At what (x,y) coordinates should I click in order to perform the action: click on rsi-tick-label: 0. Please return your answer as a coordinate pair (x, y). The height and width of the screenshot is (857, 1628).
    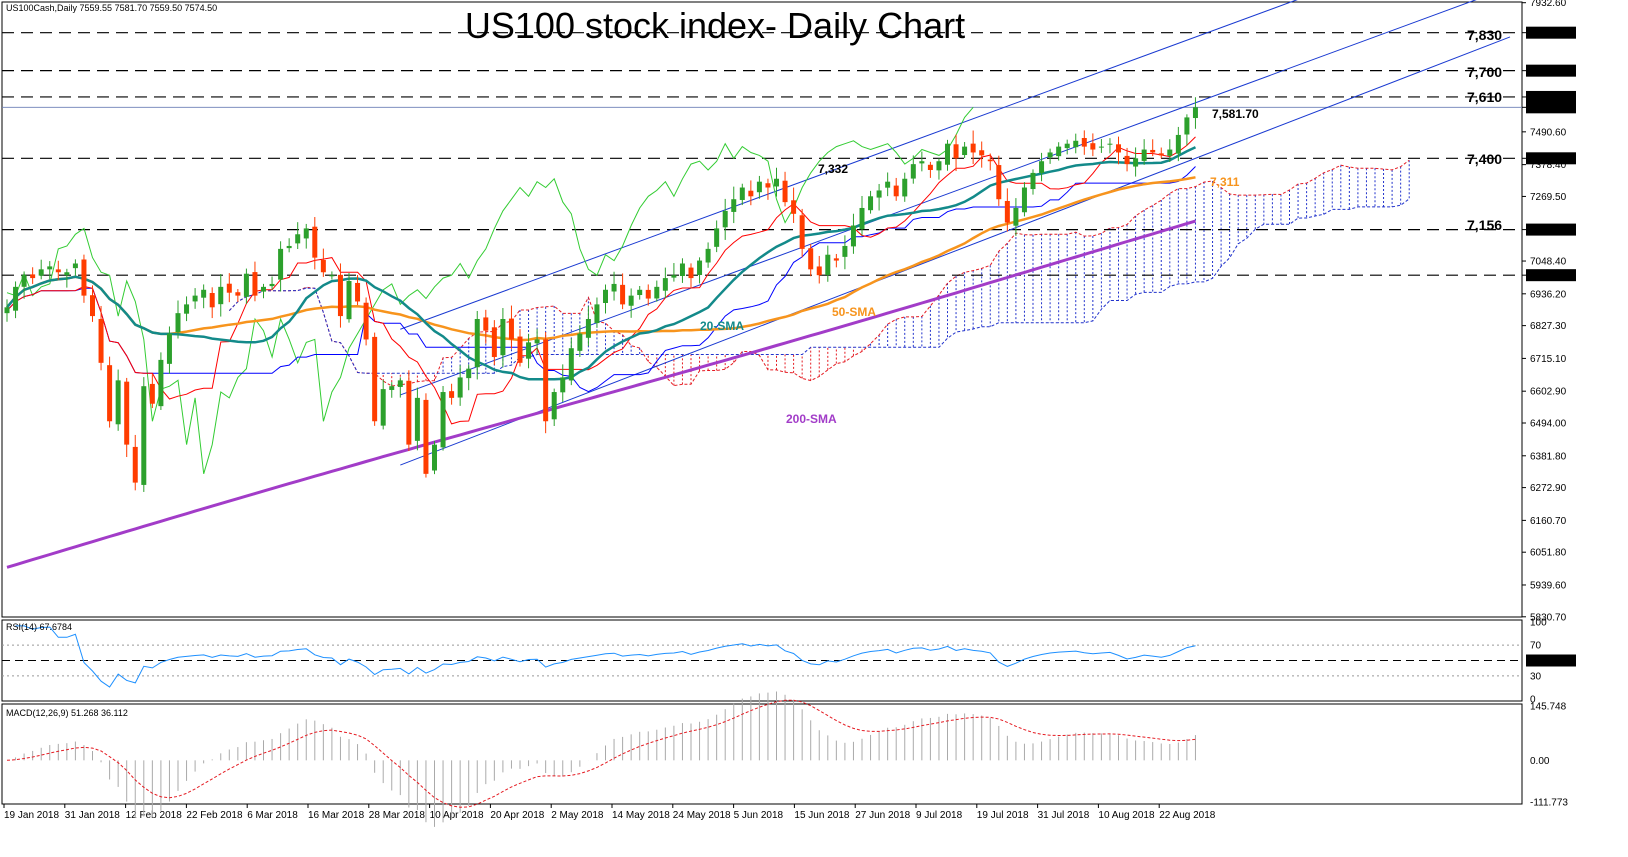
    Looking at the image, I should click on (1533, 700).